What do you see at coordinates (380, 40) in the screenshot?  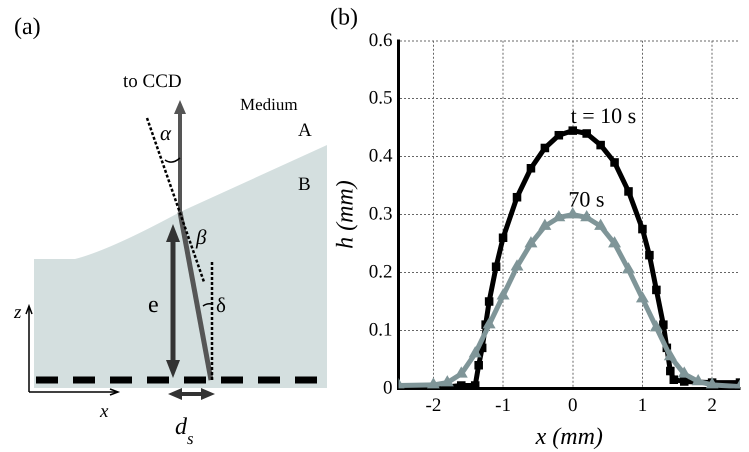 I see `y-tick-label: 0.6` at bounding box center [380, 40].